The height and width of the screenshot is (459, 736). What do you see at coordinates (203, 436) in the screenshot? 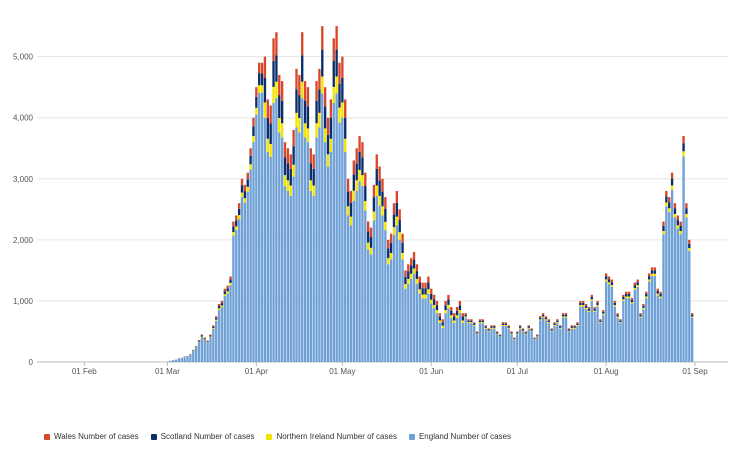
I see `legend-item-scotland: Scotland Number of cases` at bounding box center [203, 436].